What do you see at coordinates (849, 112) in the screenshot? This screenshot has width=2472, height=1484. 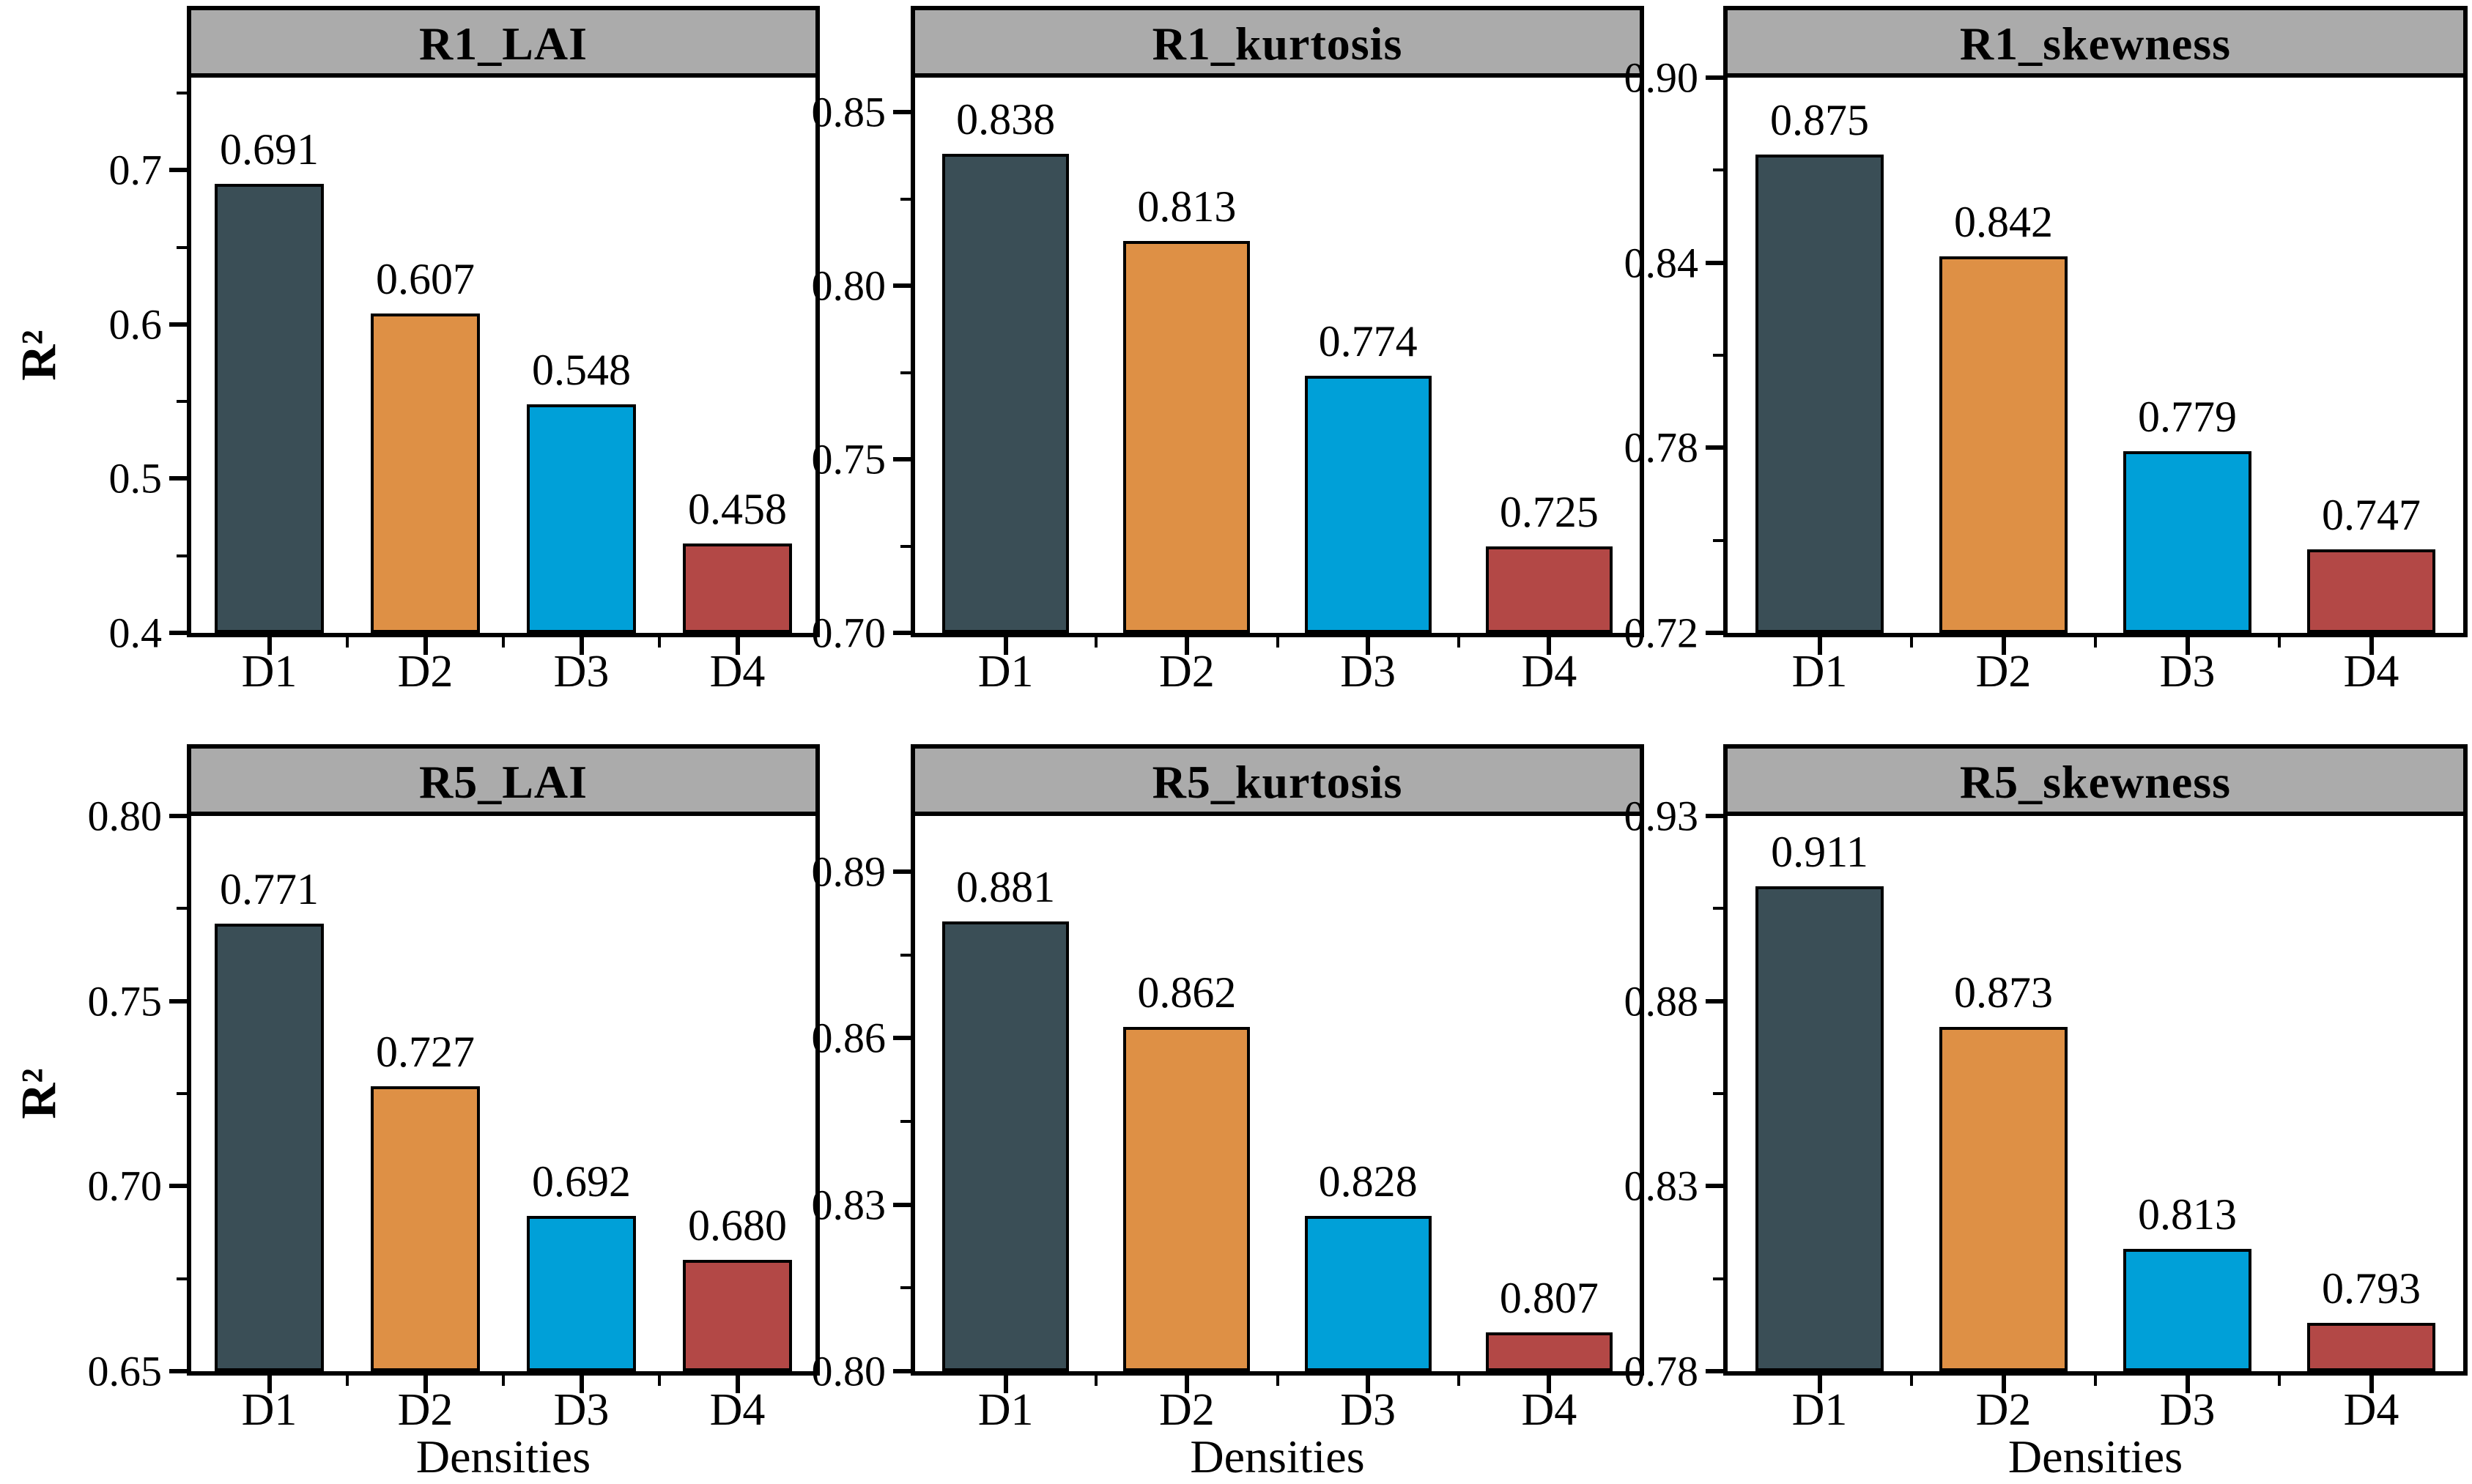 I see `y-tick-label: 0.85` at bounding box center [849, 112].